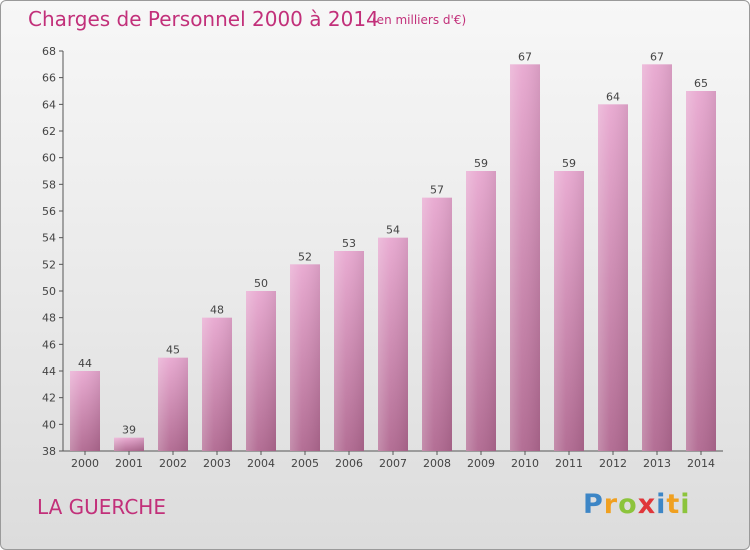  Describe the element at coordinates (85, 463) in the screenshot. I see `x-tick-label: 2000` at that location.